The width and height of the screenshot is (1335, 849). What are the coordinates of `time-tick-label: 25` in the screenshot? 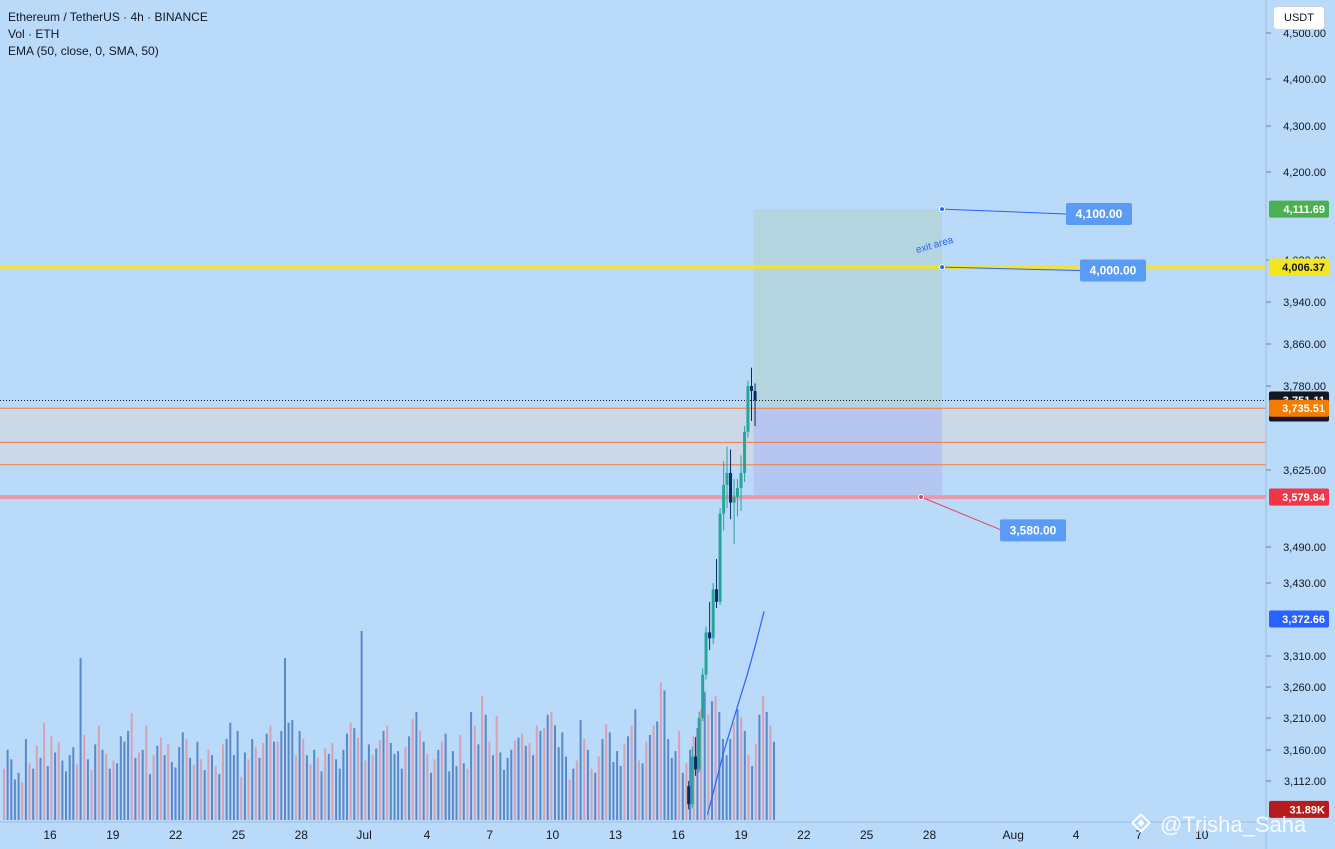 It's located at (867, 835).